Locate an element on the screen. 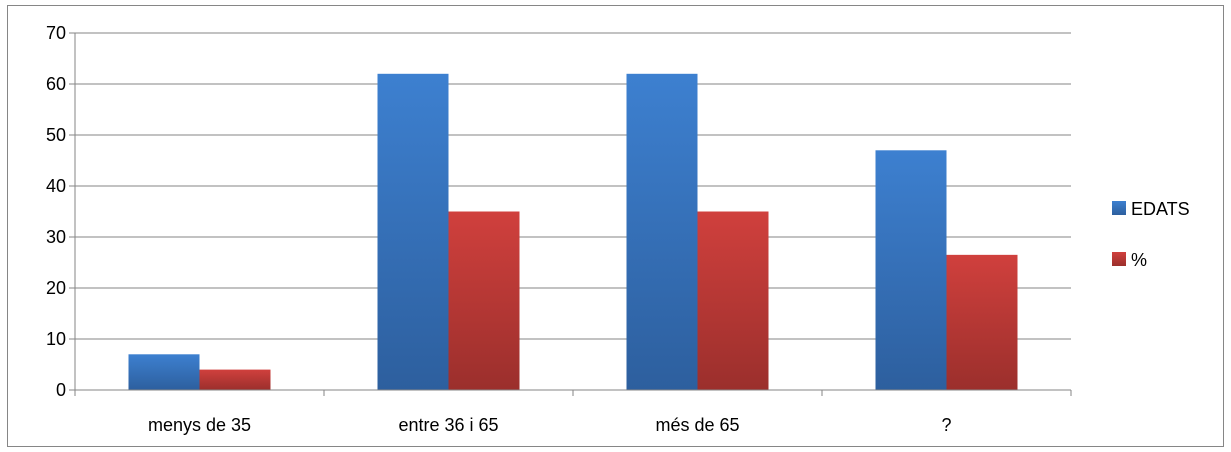 This screenshot has width=1231, height=452. y-tick-label: 70 is located at coordinates (56, 33).